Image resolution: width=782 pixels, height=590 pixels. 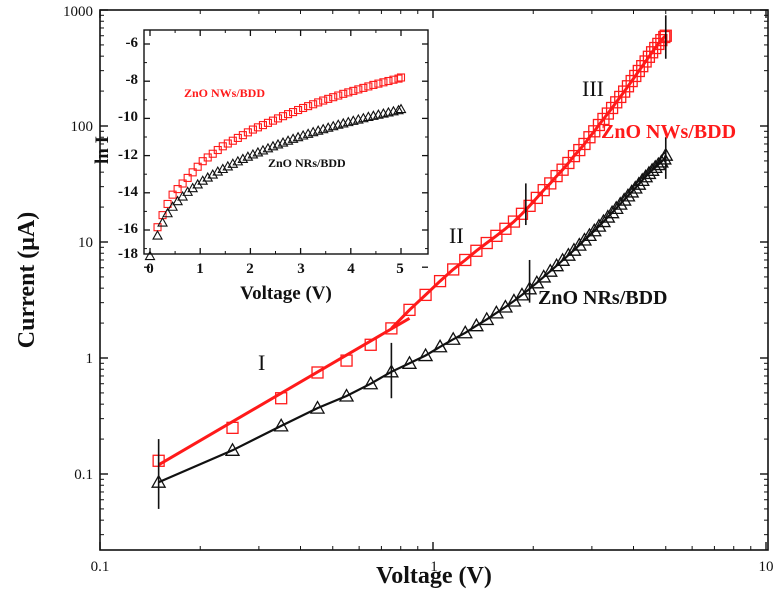 I want to click on y-tick-label-0.1: 0.1, so click(x=83, y=475).